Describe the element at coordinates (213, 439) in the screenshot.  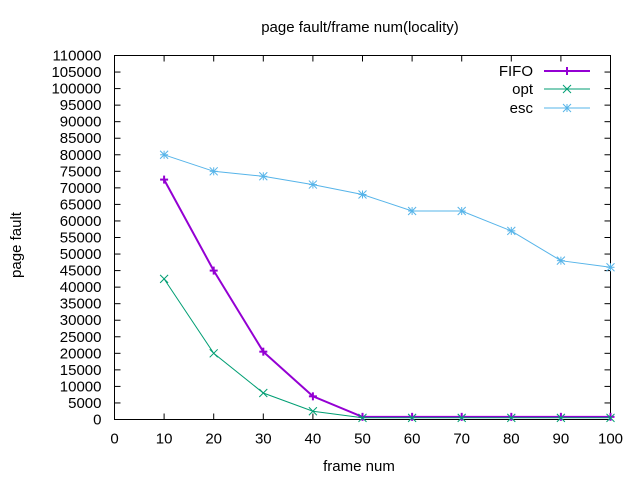
I see `x-tick-label: 20` at that location.